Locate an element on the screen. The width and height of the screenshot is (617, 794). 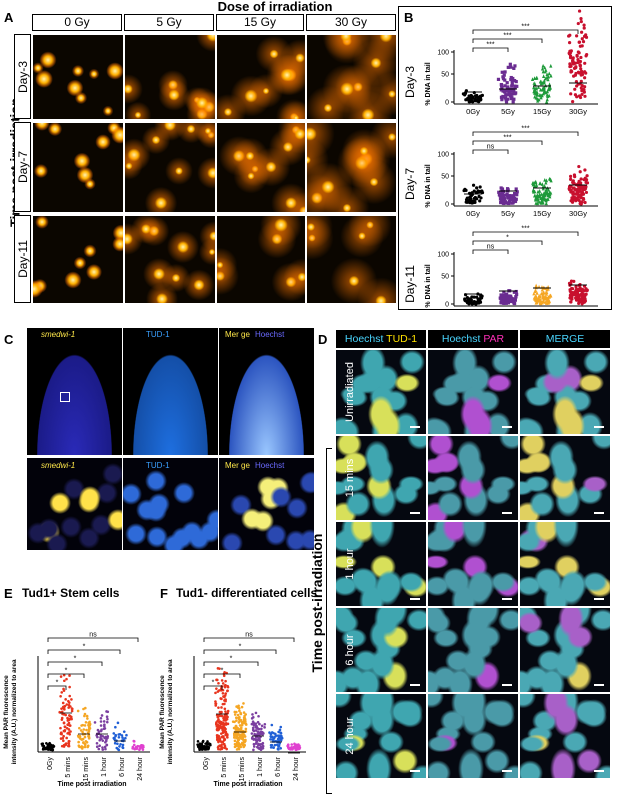
panel-a-label: A is located at coordinates (9, 17).